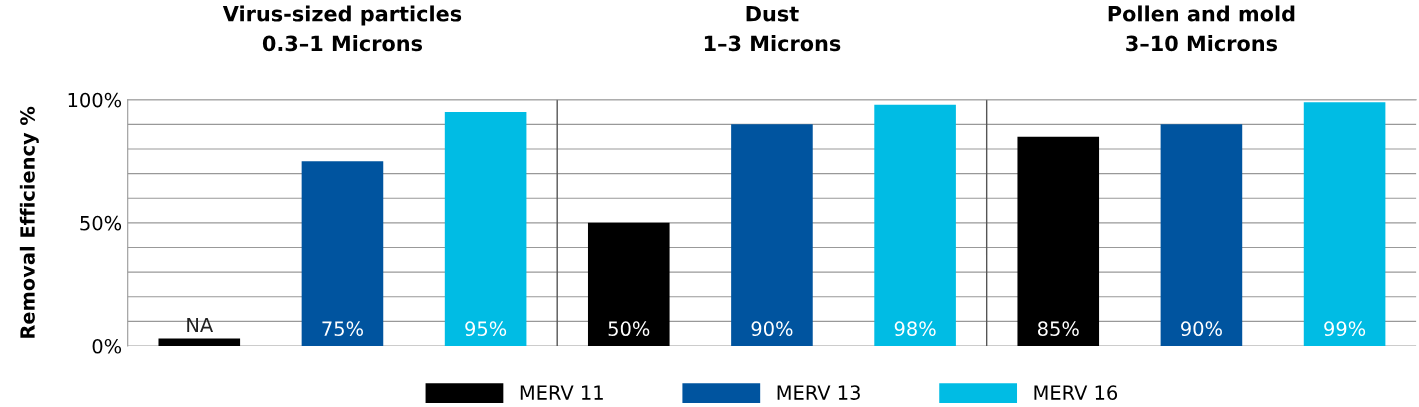 This screenshot has height=407, width=1419. Describe the element at coordinates (561, 392) in the screenshot. I see `legend-label: MERV 11` at that location.